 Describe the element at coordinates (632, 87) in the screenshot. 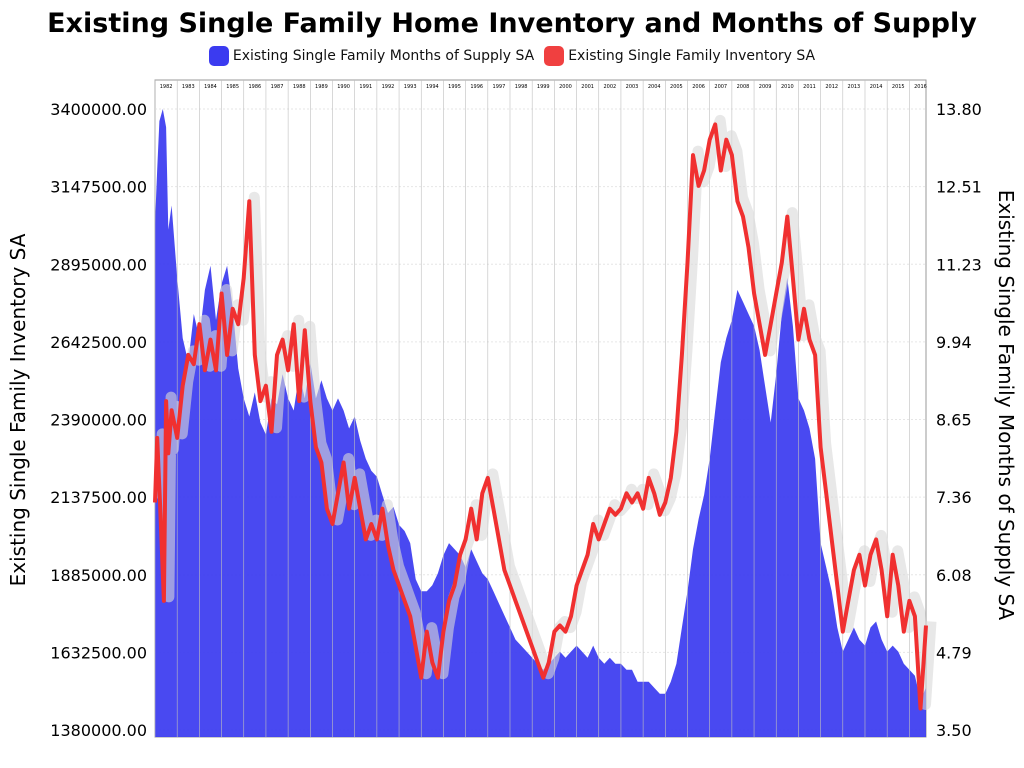

I see `year-label: 2003` at that location.